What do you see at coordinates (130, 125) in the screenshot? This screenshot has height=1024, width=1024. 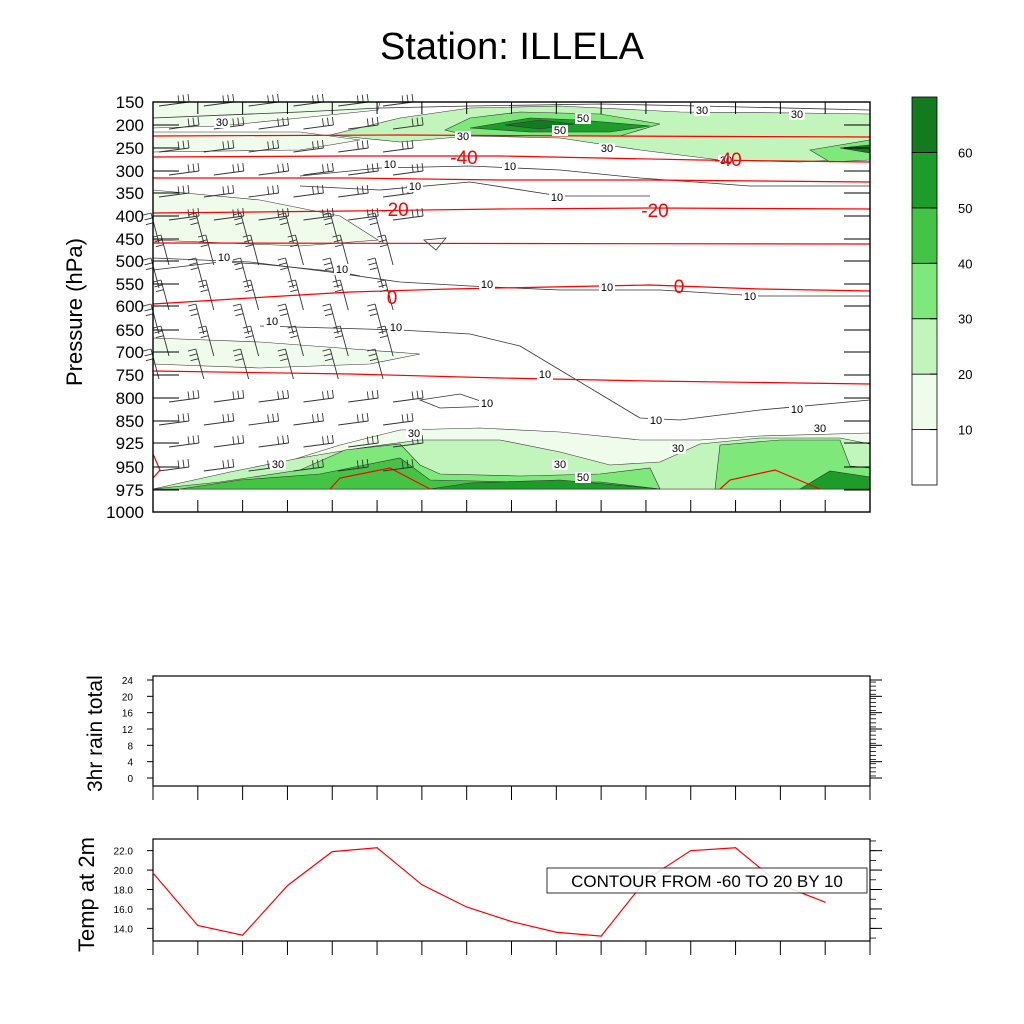 I see `y-tick-label: 200` at bounding box center [130, 125].